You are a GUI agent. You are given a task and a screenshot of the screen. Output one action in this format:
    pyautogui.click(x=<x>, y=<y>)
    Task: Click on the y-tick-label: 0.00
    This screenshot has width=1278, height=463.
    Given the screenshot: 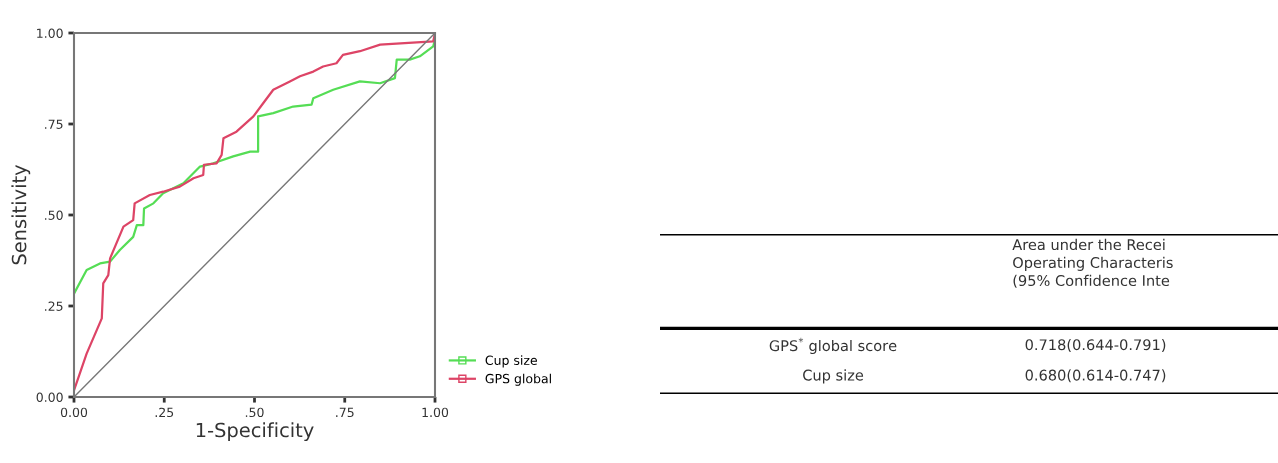 What is the action you would take?
    pyautogui.click(x=49, y=397)
    